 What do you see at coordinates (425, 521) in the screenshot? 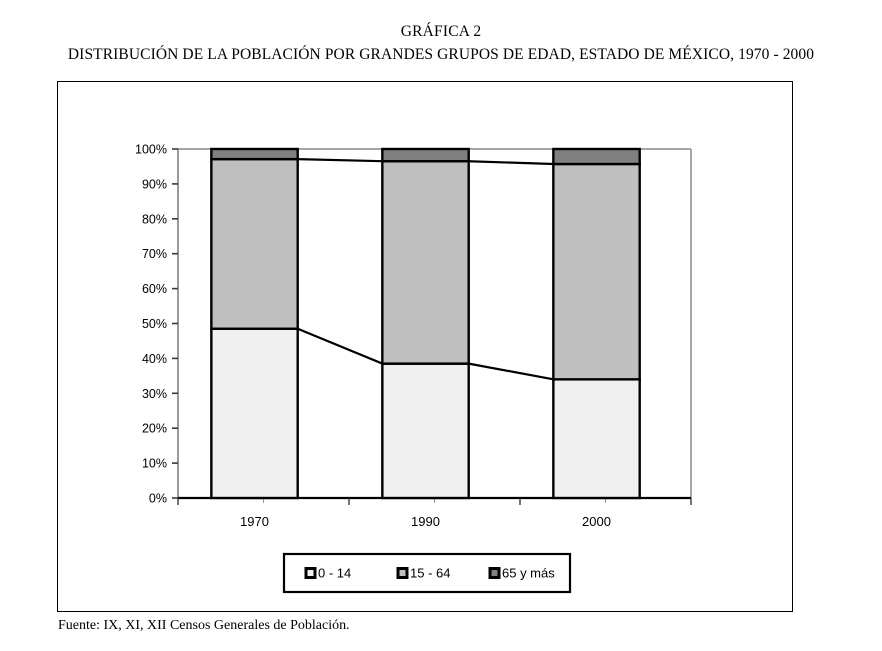
I see `x-axis-tick-label: 1990` at bounding box center [425, 521].